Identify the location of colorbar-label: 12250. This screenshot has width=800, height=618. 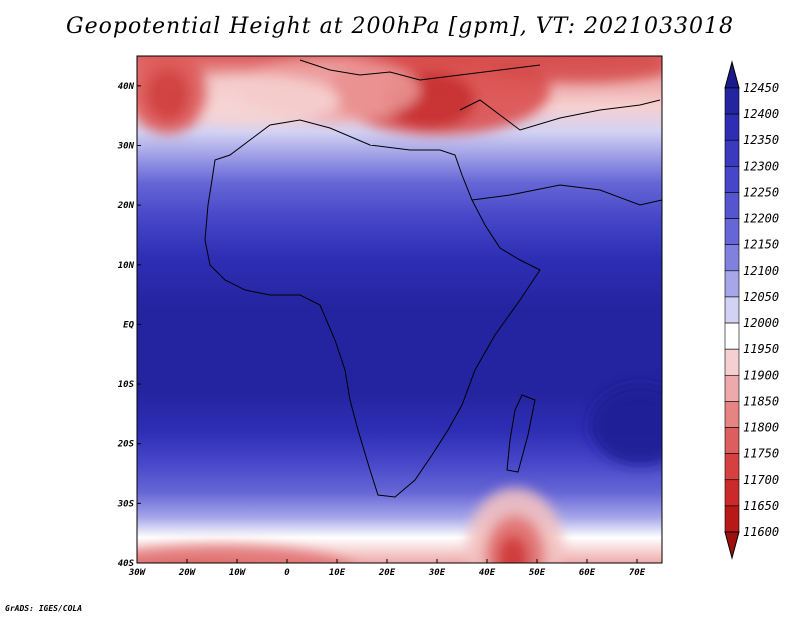
(761, 192).